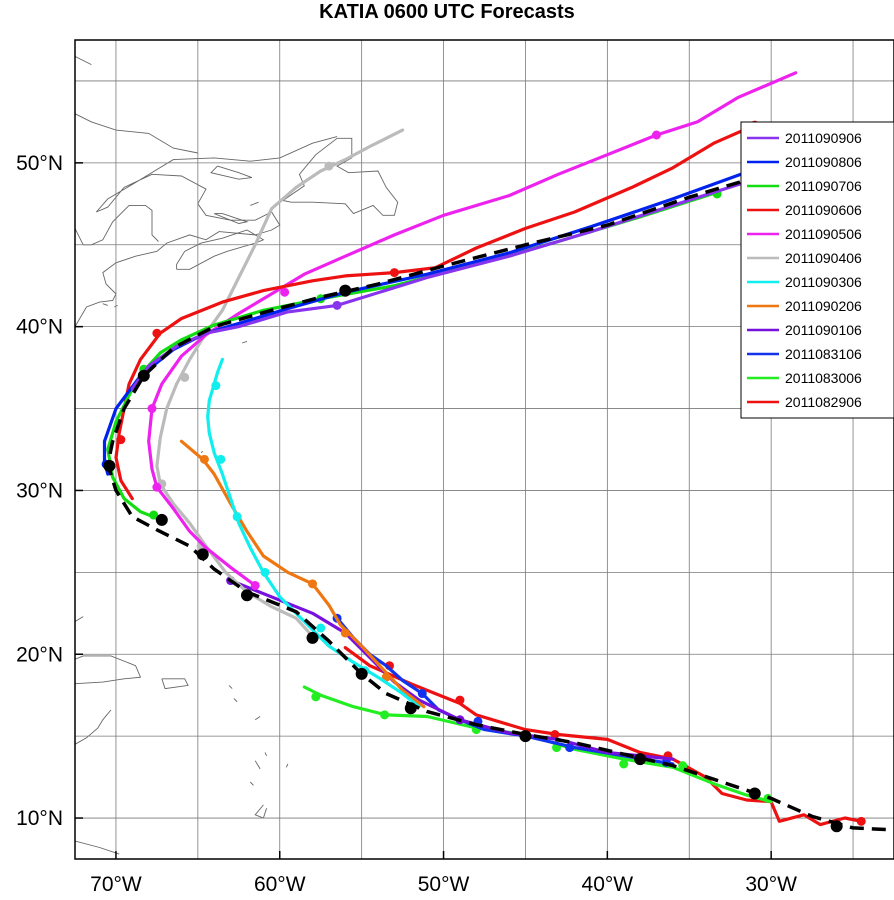 This screenshot has width=894, height=900. Describe the element at coordinates (39, 654) in the screenshot. I see `y-tick-label: 20°N` at that location.